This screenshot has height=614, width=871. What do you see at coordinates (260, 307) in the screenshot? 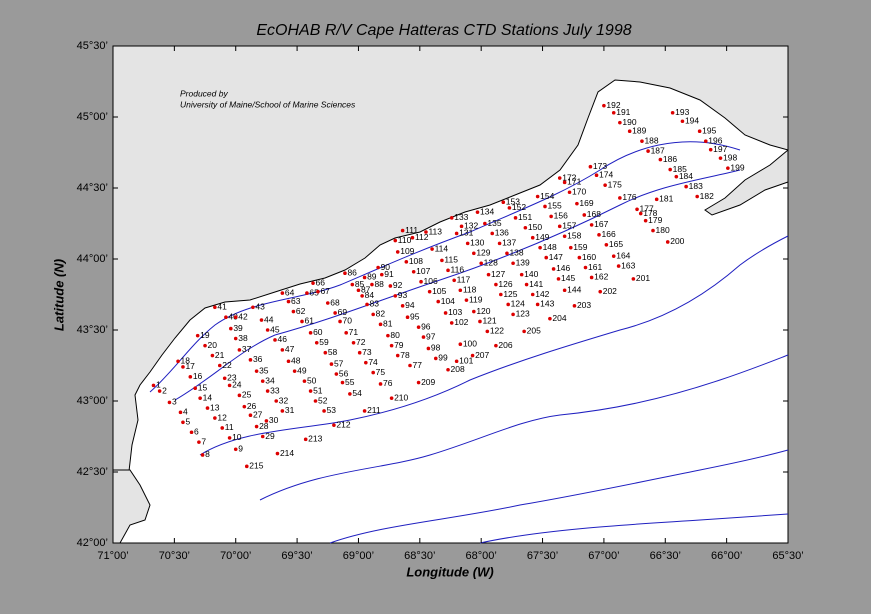
I see `station-label: 43` at bounding box center [260, 307].